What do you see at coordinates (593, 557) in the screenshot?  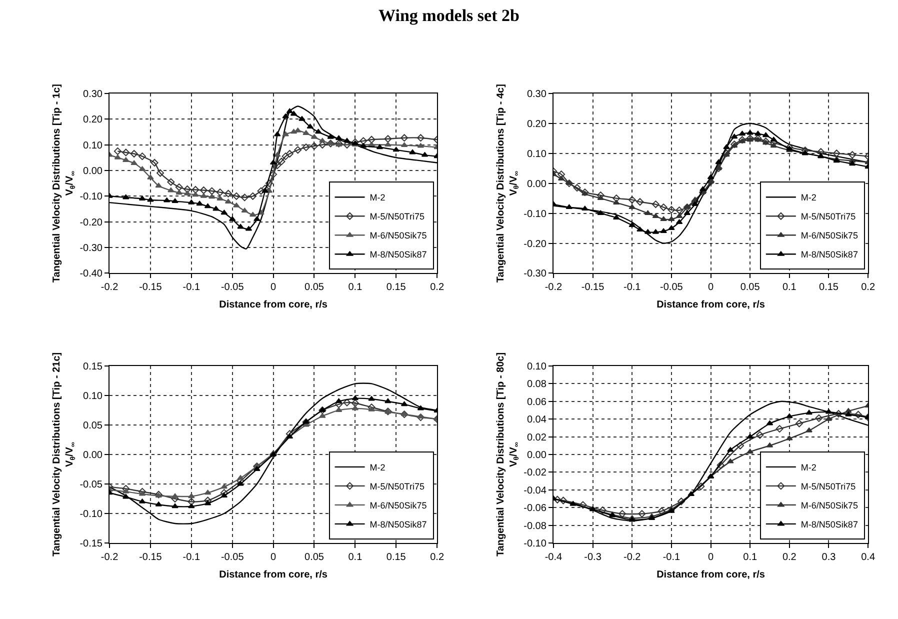 I see `x-tick-label: -0.3` at bounding box center [593, 557].